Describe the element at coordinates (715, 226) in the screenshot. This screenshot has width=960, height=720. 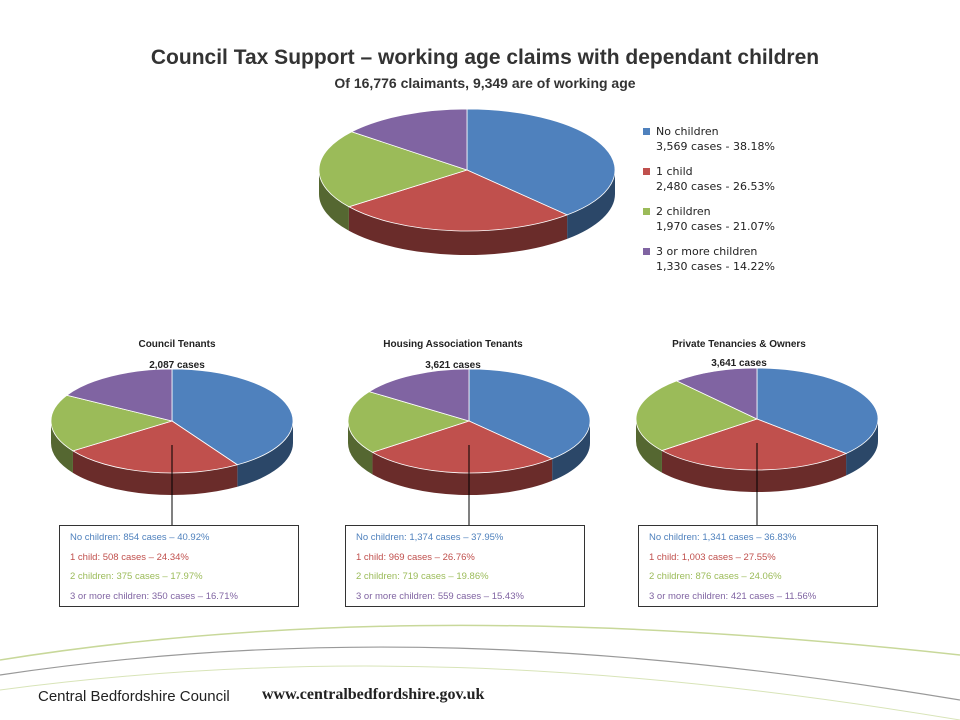
I see `legend-detail: 1,970 cases - 21.07%` at that location.